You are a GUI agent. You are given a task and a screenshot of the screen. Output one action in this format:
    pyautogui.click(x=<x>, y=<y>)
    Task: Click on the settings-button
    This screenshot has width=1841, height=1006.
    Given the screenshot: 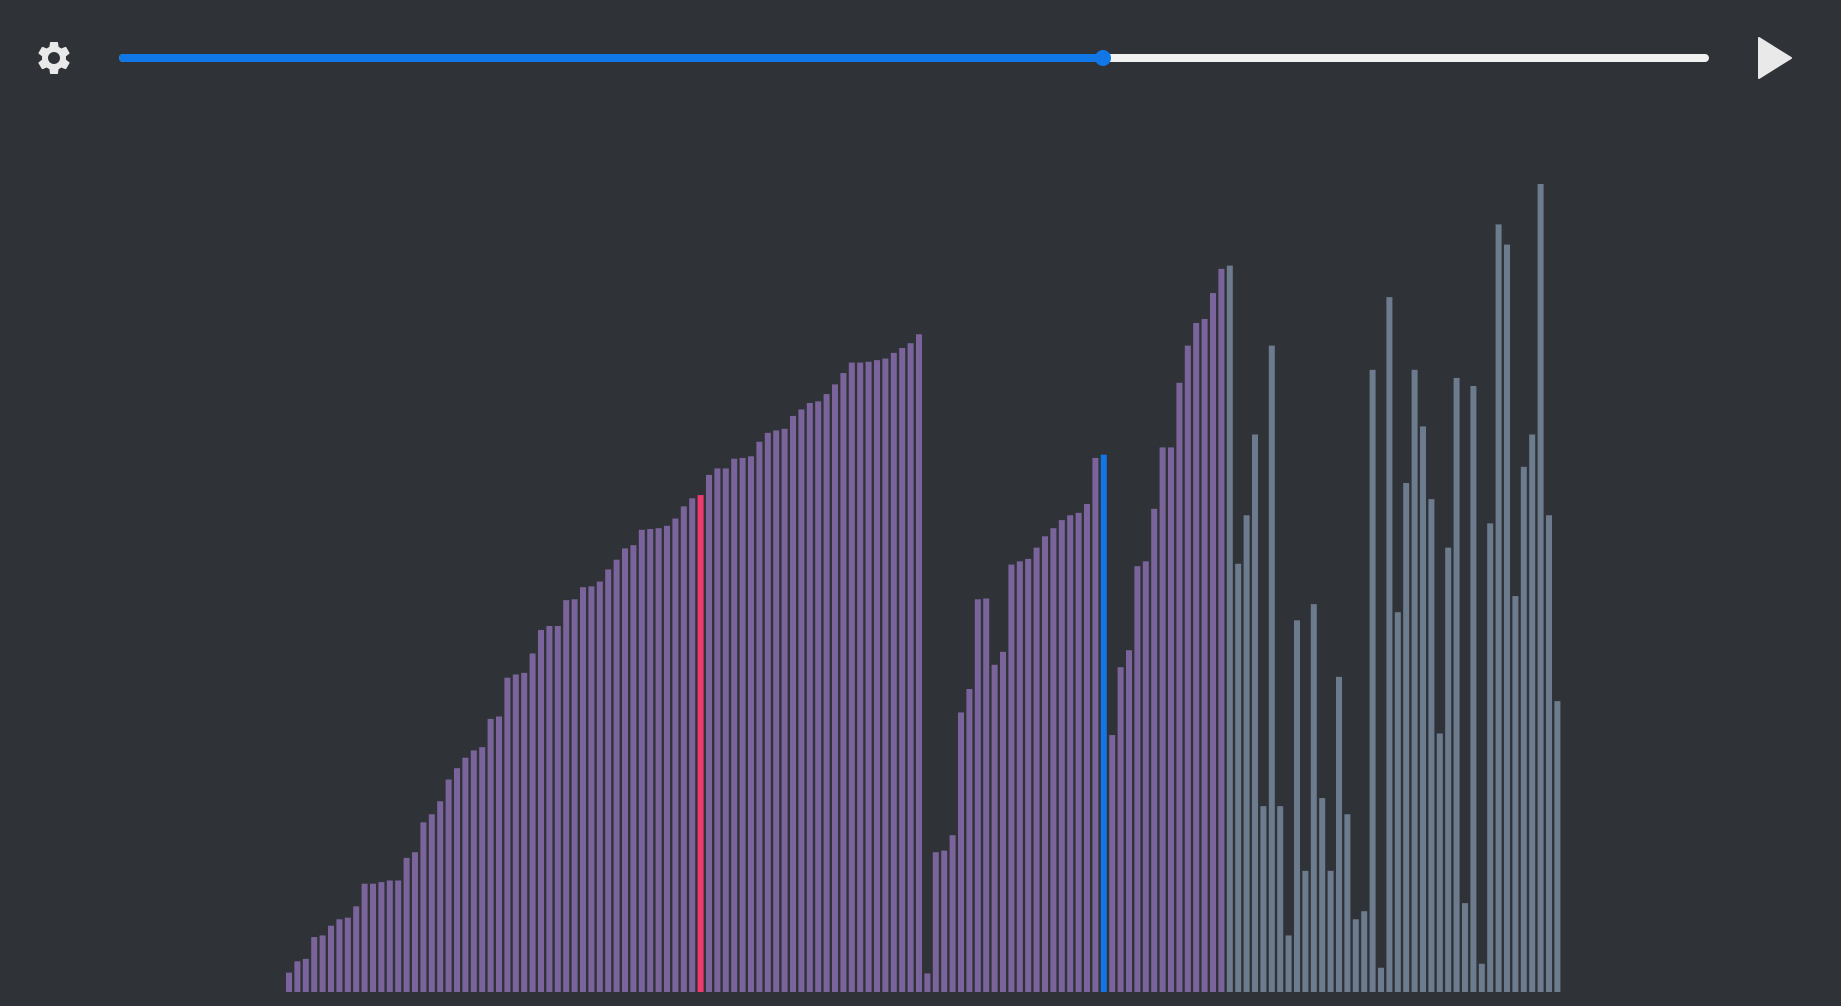 What is the action you would take?
    pyautogui.click(x=54, y=58)
    